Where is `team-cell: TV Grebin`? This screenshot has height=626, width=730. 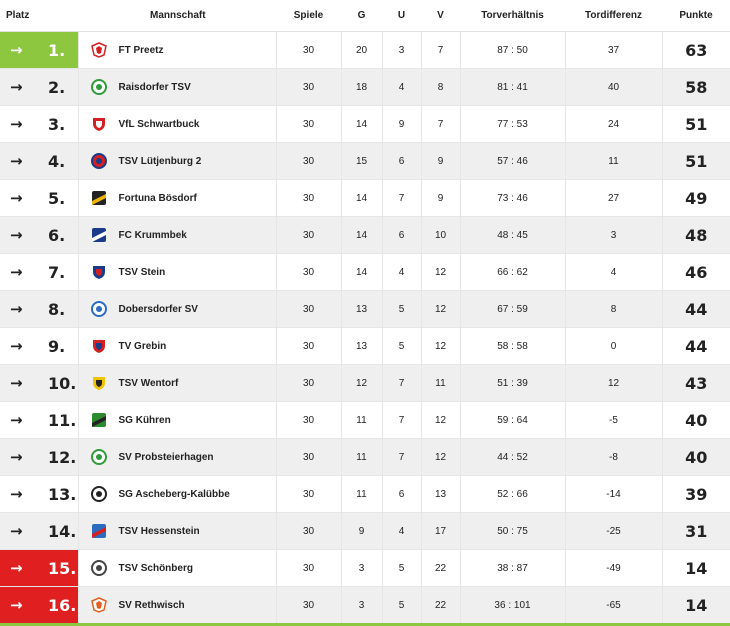 team-cell: TV Grebin is located at coordinates (177, 346).